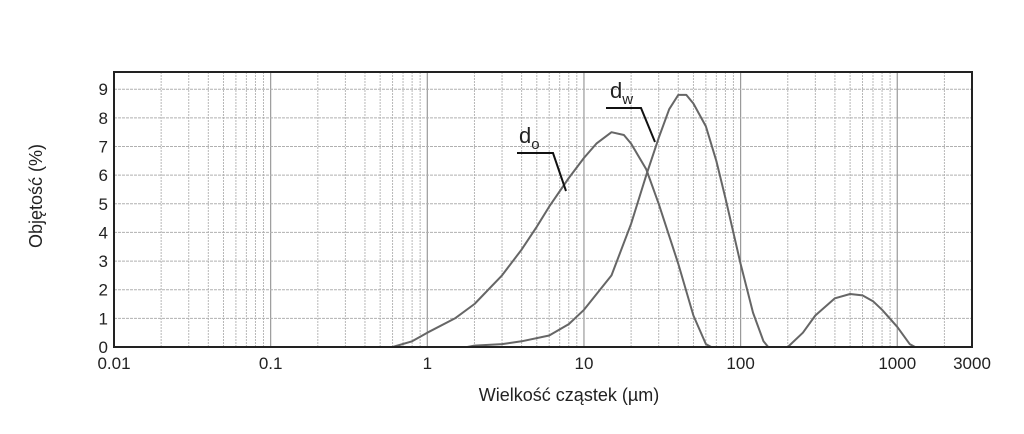 The width and height of the screenshot is (1024, 434). I want to click on curve-label-subscript: o, so click(535, 144).